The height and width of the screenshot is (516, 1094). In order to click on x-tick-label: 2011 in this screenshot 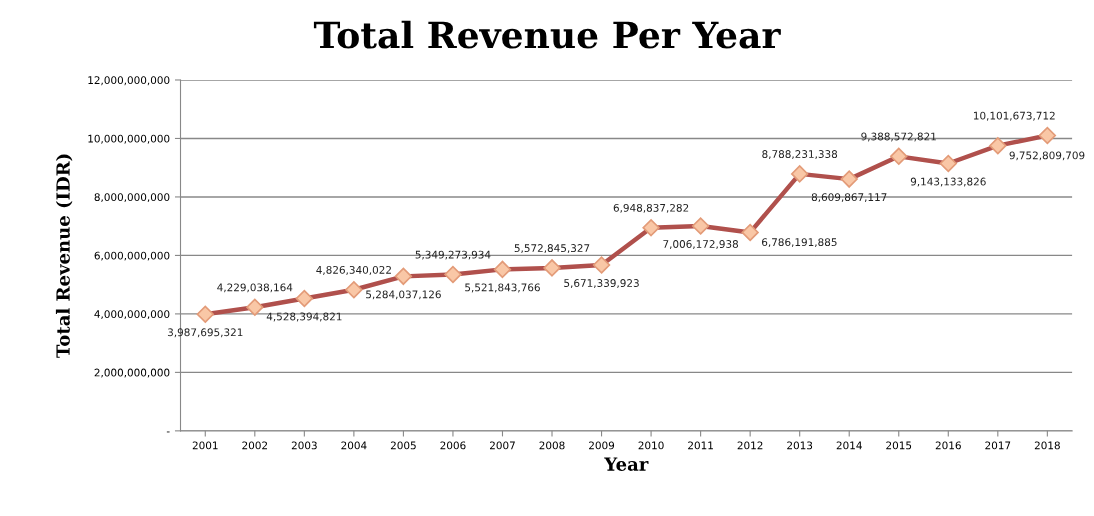, I will do `click(700, 445)`.